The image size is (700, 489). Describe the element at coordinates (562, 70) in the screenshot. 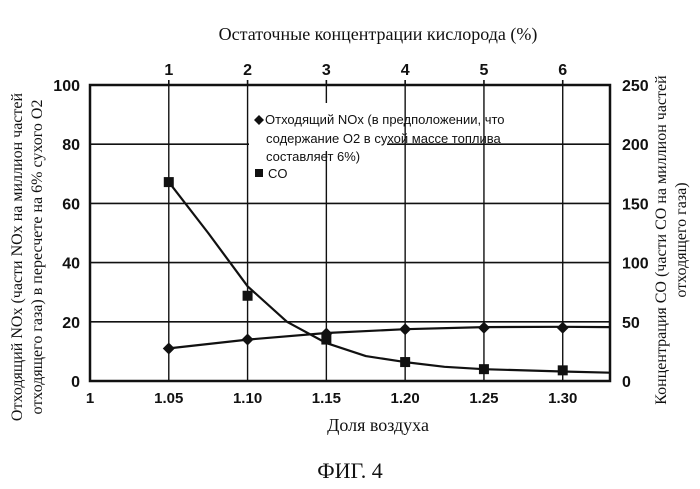

I see `top-tick-label: 6` at that location.